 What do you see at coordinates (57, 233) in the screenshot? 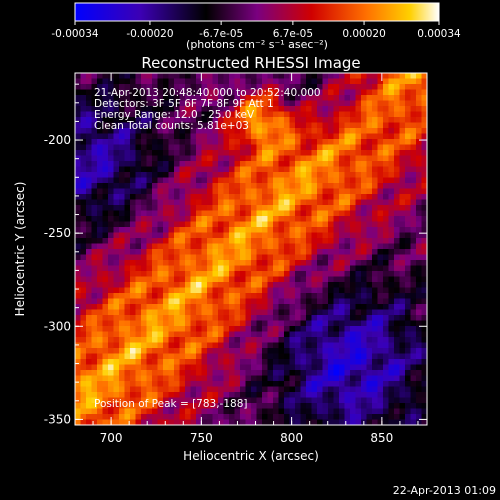
I see `y-tick-label: -250` at bounding box center [57, 233].